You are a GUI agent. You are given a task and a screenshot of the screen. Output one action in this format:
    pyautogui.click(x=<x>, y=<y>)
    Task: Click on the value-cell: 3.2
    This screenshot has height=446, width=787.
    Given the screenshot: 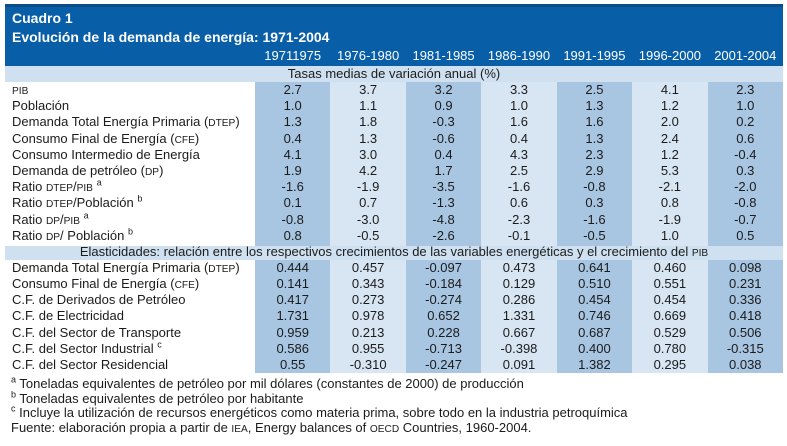 What is the action you would take?
    pyautogui.click(x=443, y=91)
    